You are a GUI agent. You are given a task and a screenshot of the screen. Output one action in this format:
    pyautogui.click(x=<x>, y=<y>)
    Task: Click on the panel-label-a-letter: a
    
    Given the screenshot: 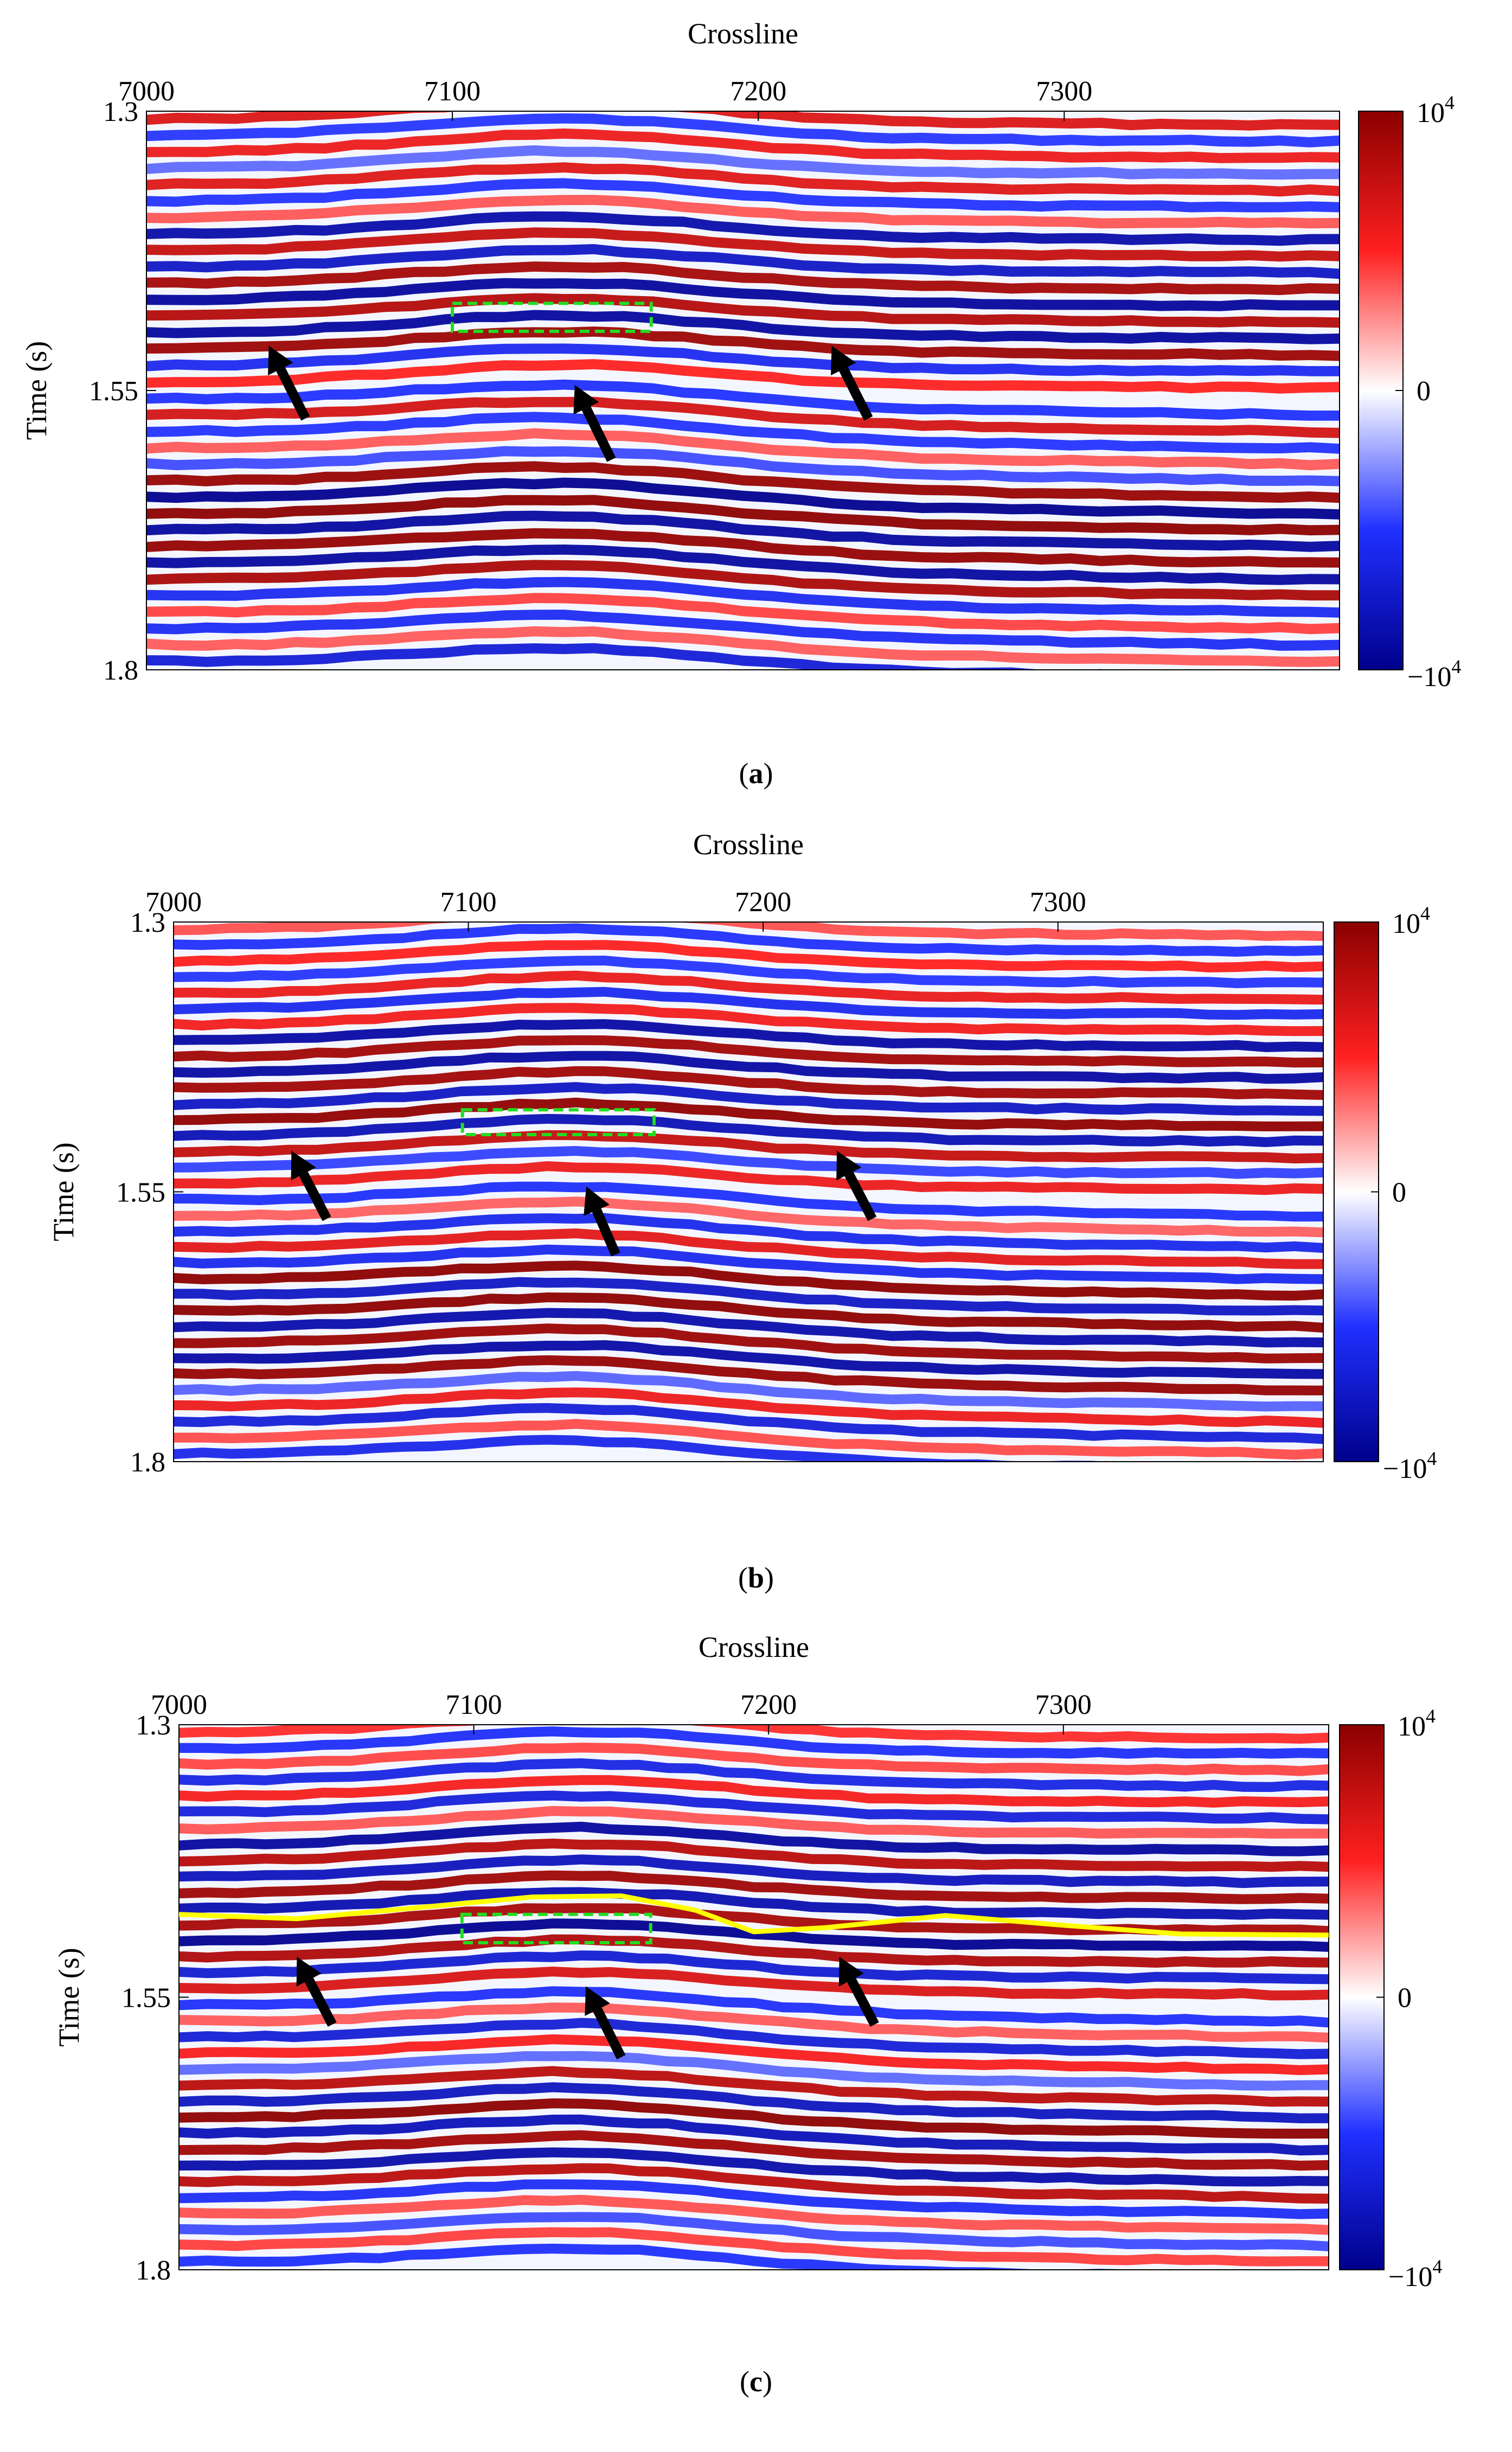 What is the action you would take?
    pyautogui.click(x=756, y=773)
    